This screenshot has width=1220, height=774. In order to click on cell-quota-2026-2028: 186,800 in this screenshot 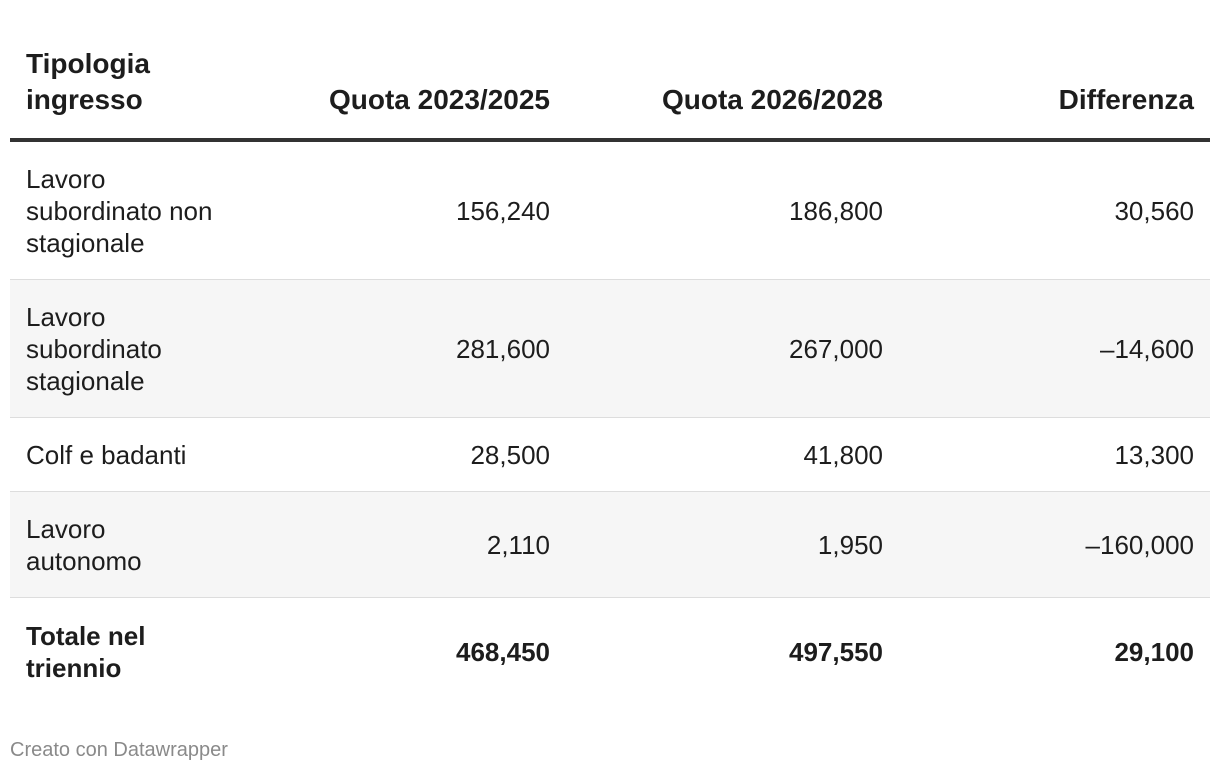, I will do `click(732, 210)`.